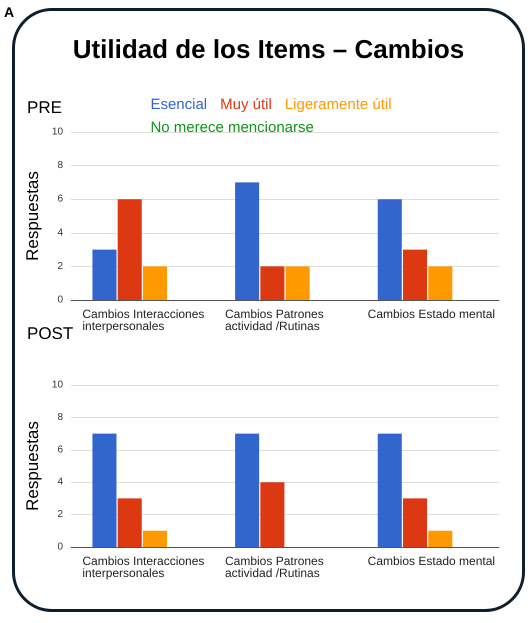 The image size is (531, 623). Describe the element at coordinates (246, 104) in the screenshot. I see `text: Muy útil` at that location.